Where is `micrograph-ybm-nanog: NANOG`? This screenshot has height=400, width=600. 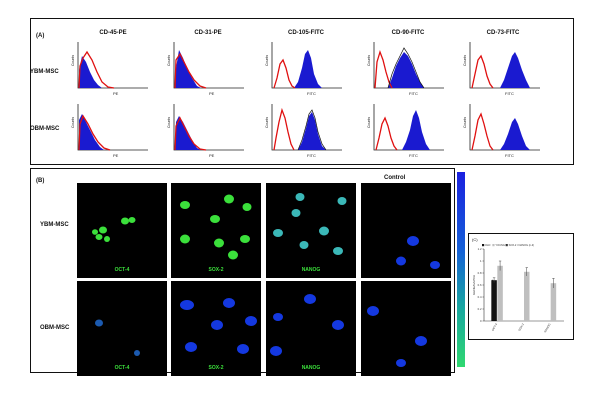
micrograph-ybm-nanog: NANOG is located at coordinates (311, 230).